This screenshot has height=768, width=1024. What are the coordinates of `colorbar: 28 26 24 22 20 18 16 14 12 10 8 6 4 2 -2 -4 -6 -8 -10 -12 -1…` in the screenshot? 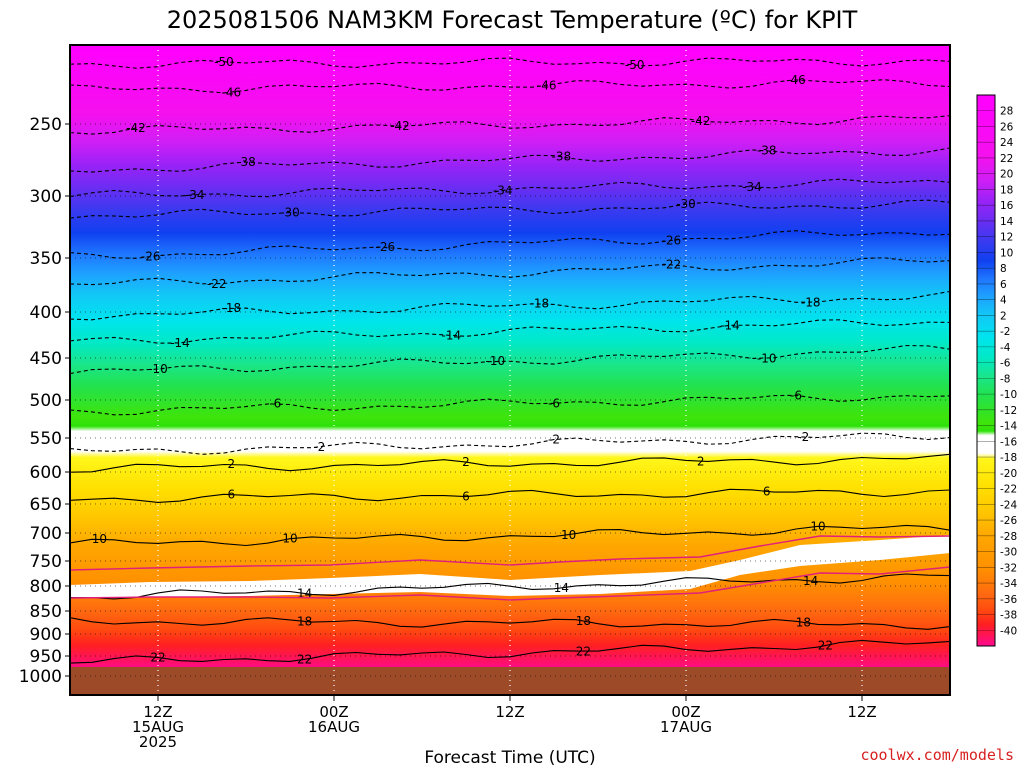 It's located at (997, 371).